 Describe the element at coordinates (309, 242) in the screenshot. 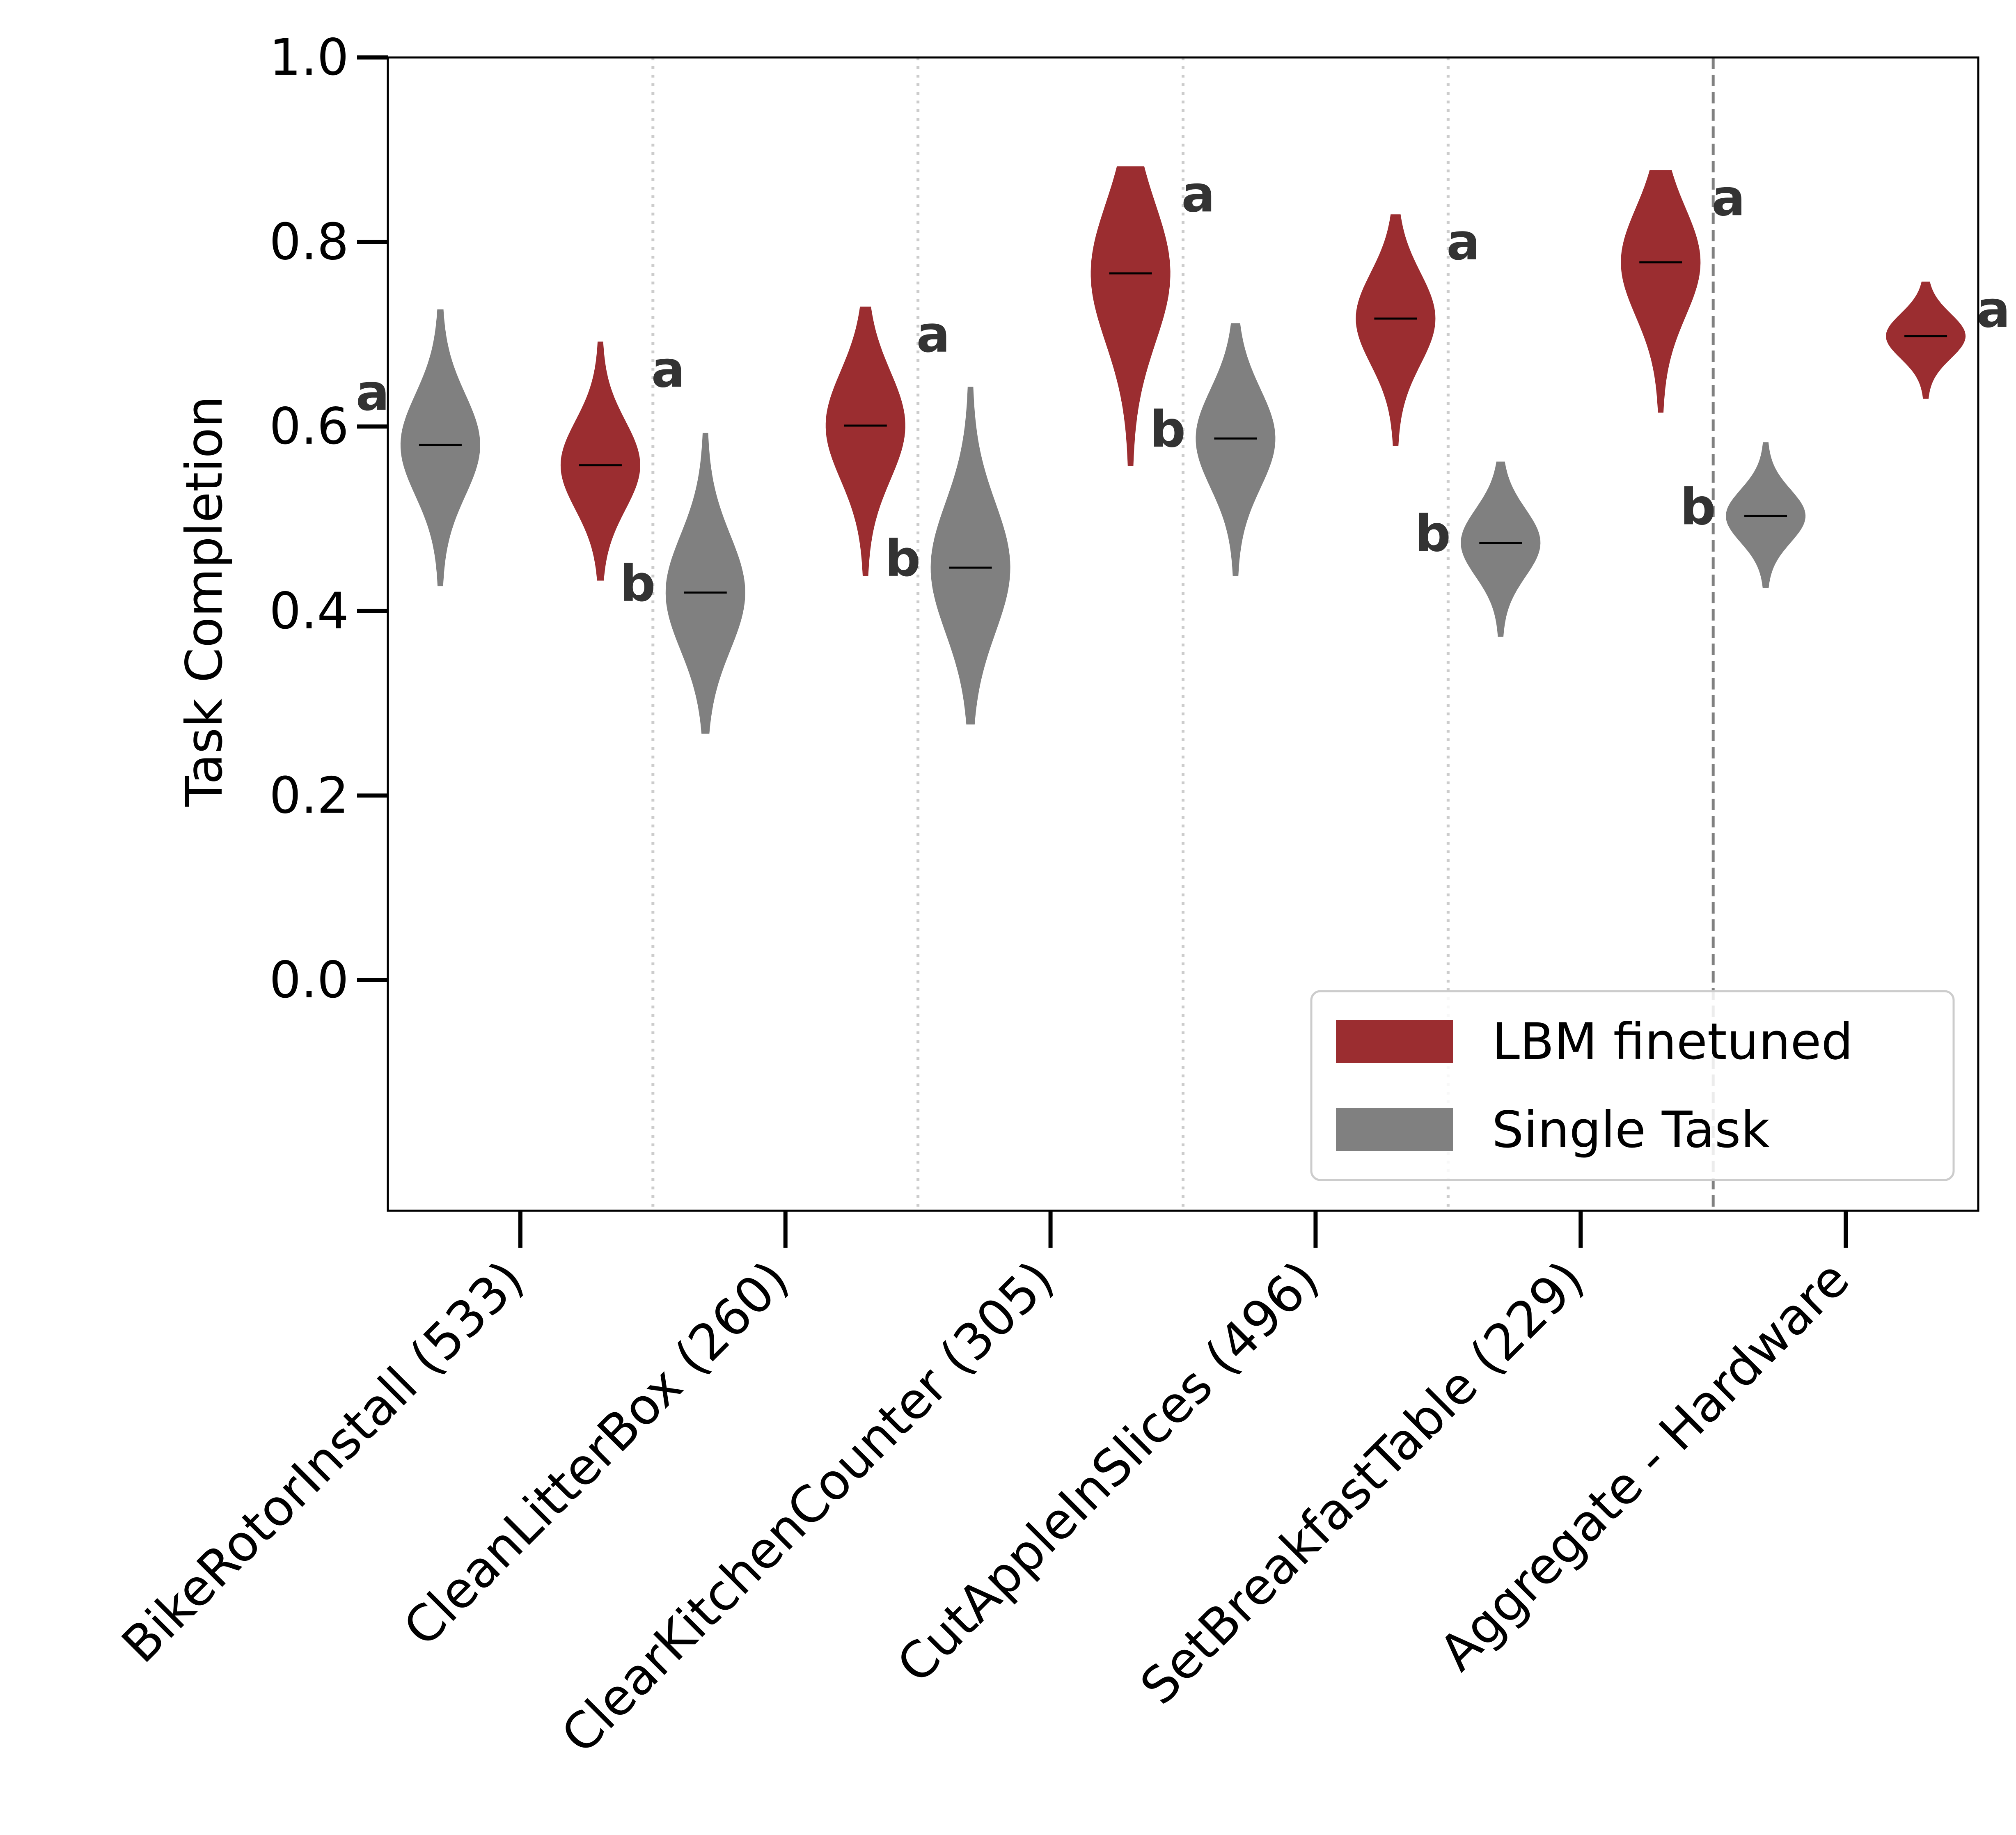

I see `y-tick-label: 0.8` at that location.